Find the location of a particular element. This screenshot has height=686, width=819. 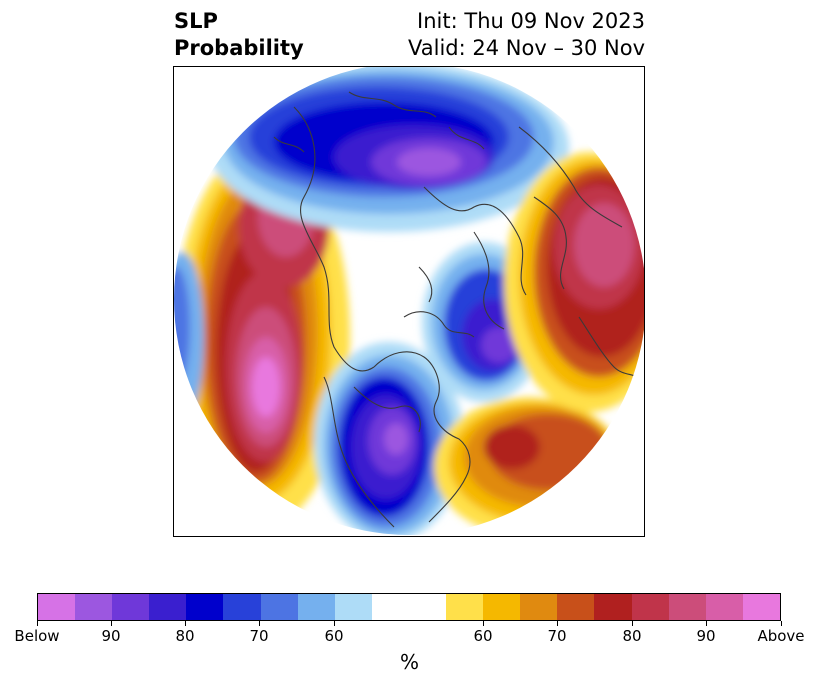

init-date: Init: Thu 09 Nov 2023 is located at coordinates (531, 21).